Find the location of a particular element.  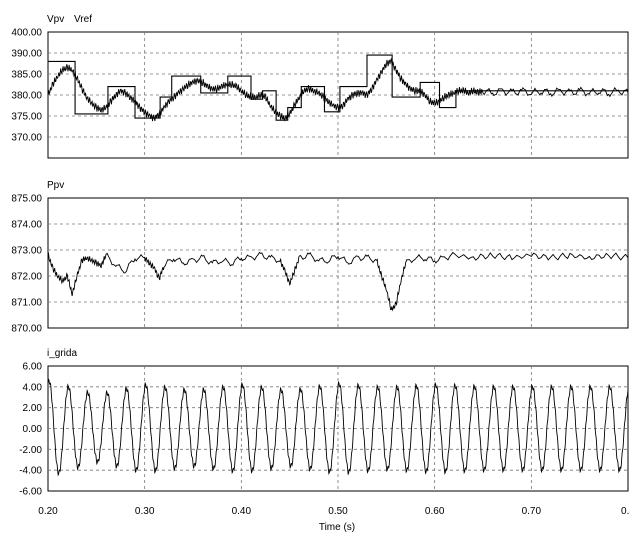

x-tick-label: 0.20 is located at coordinates (48, 511).